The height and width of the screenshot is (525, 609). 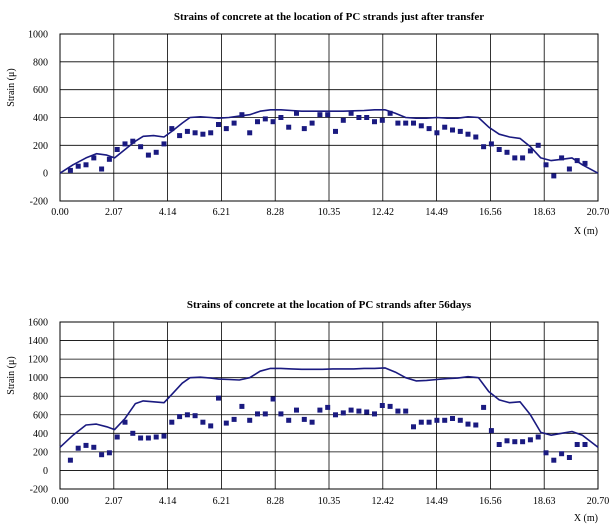 I want to click on y-tick-label: 1600, so click(x=38, y=323).